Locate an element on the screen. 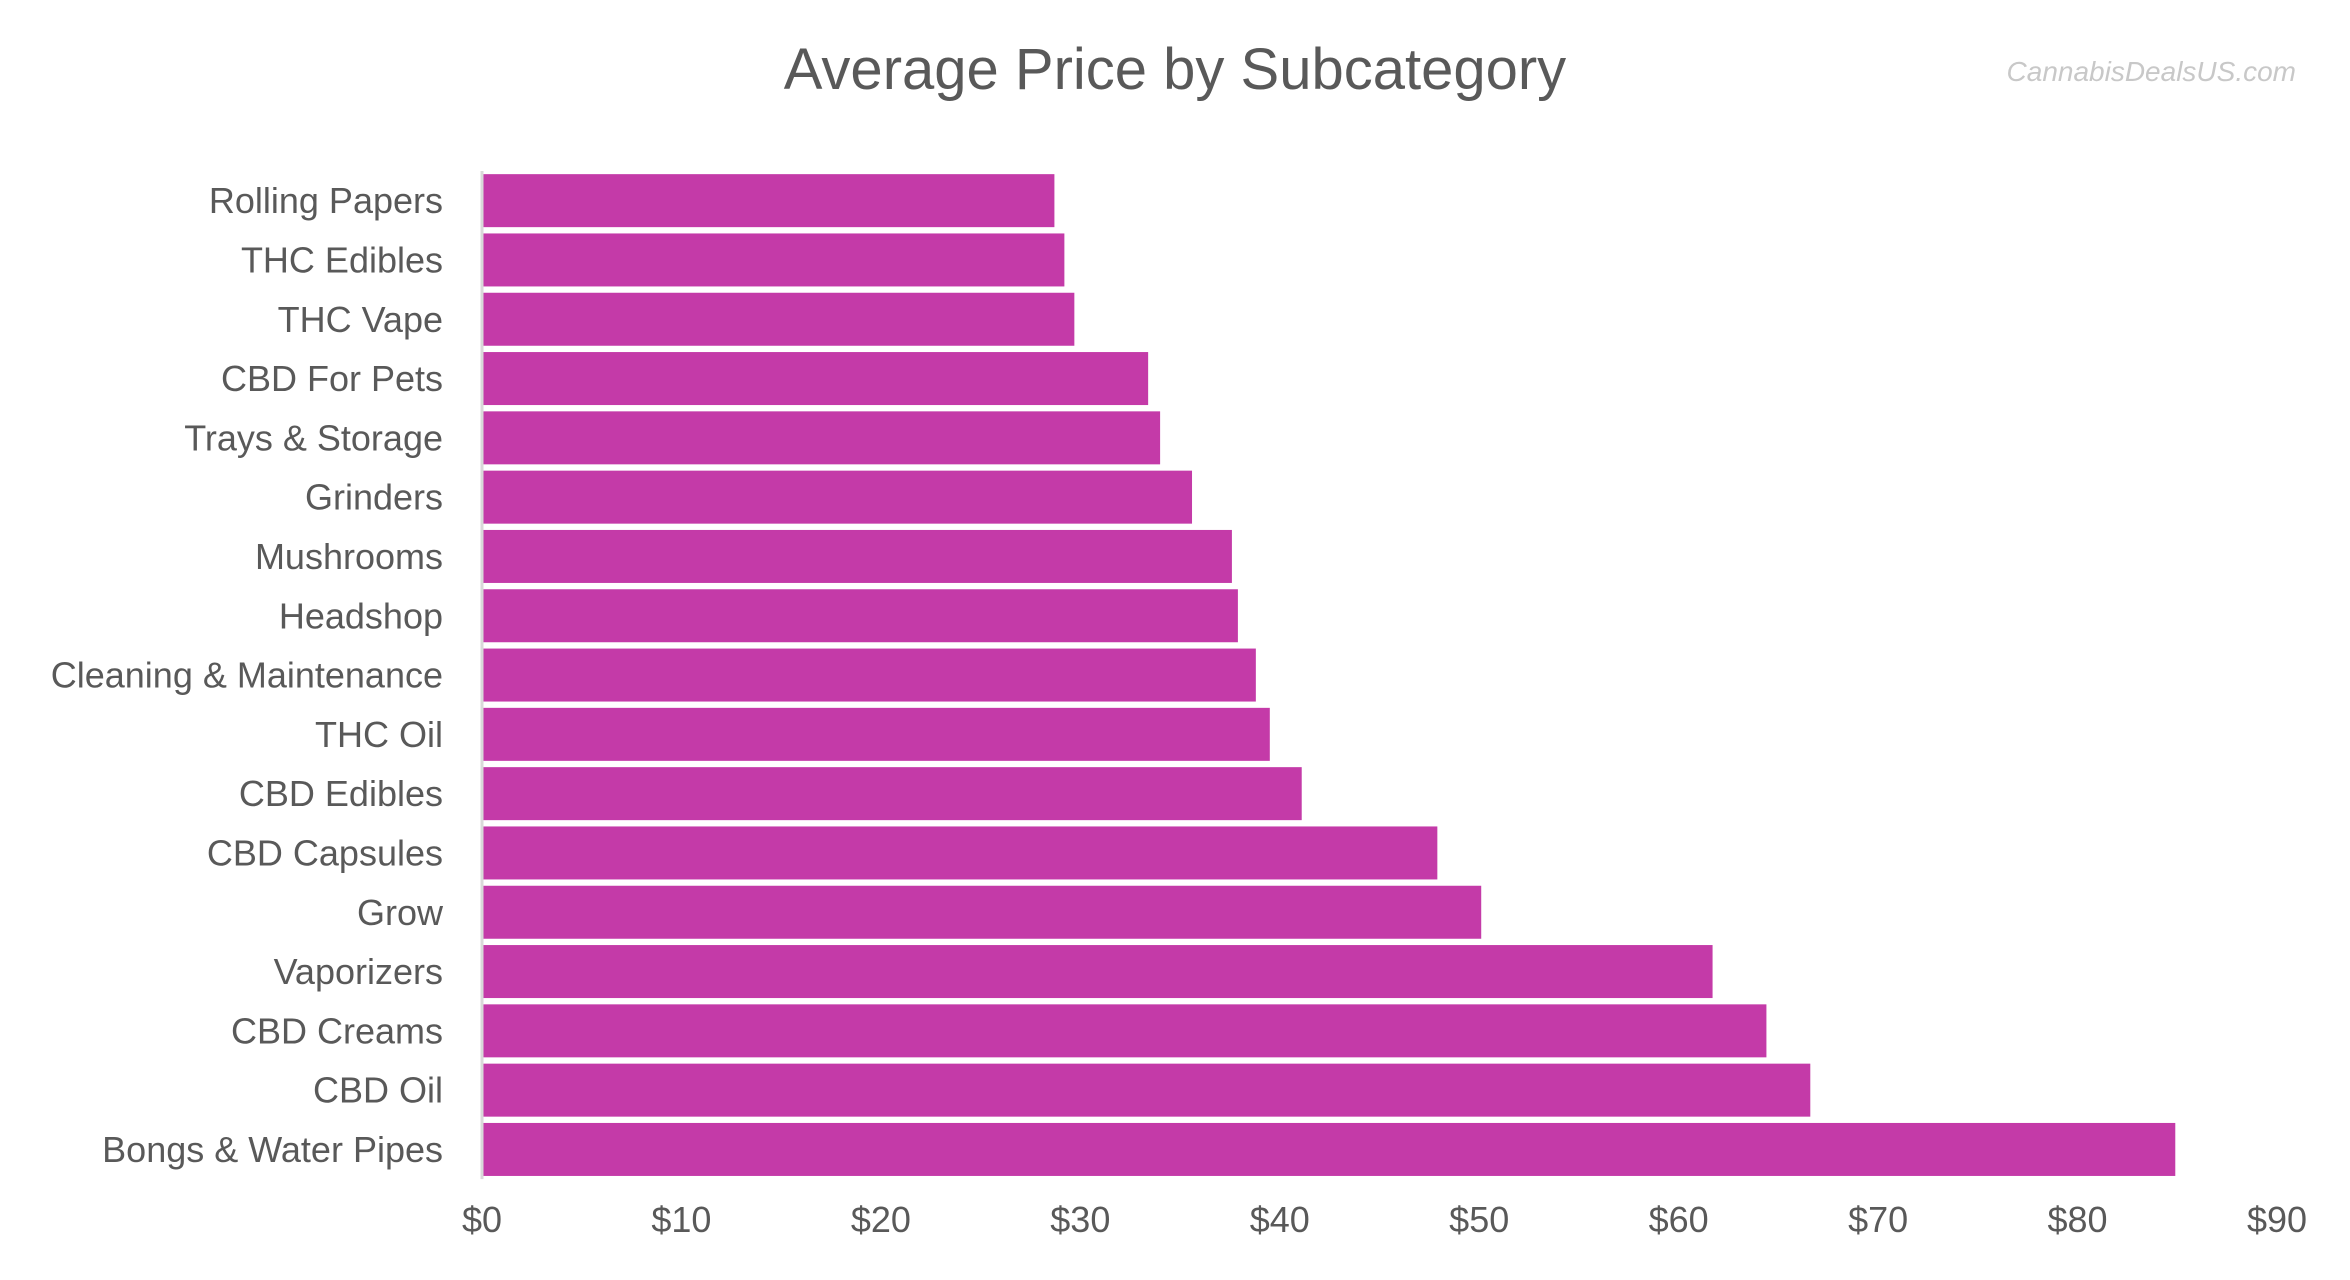  x-tick-label-3: $30 is located at coordinates (1080, 1219).